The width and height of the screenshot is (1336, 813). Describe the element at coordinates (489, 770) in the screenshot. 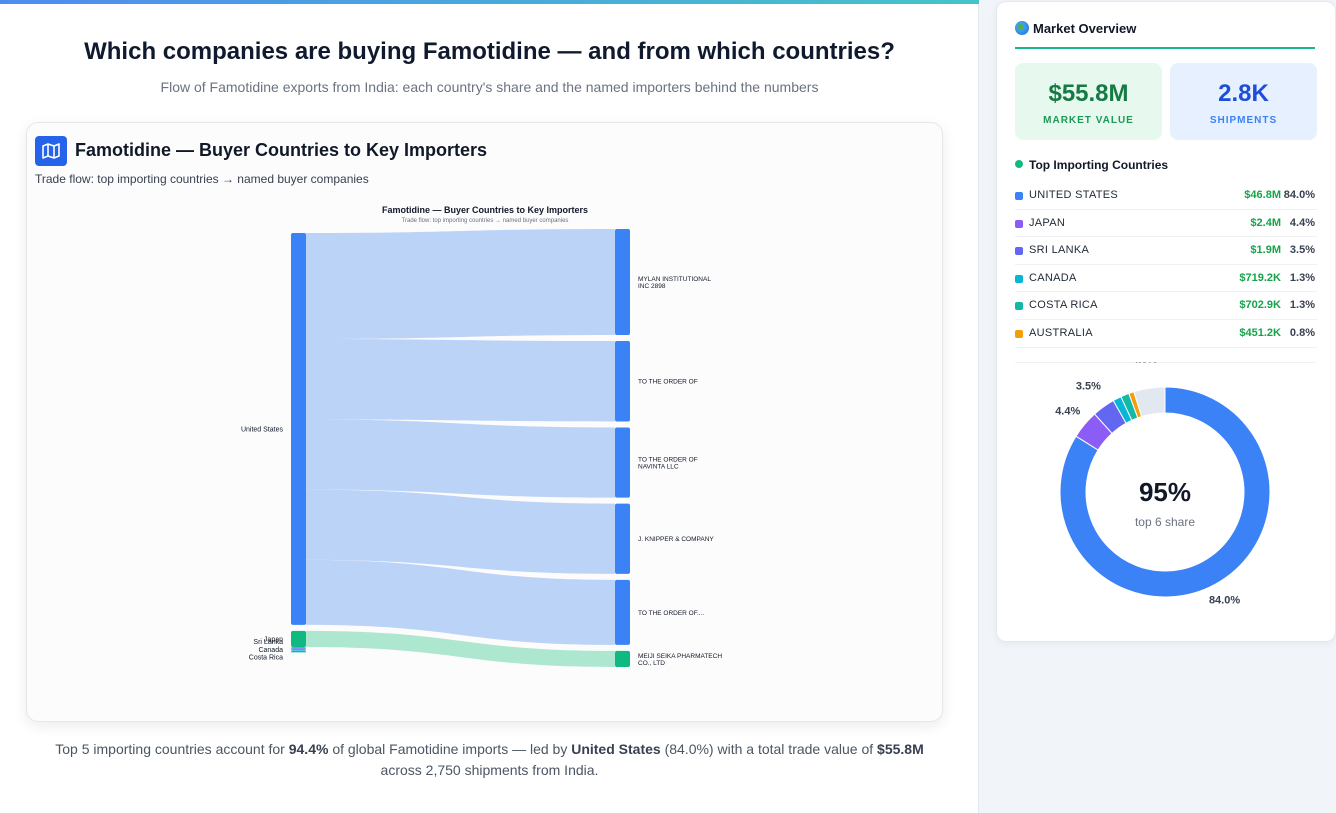

I see `insight-part: across 2,750 shipments from India.` at that location.